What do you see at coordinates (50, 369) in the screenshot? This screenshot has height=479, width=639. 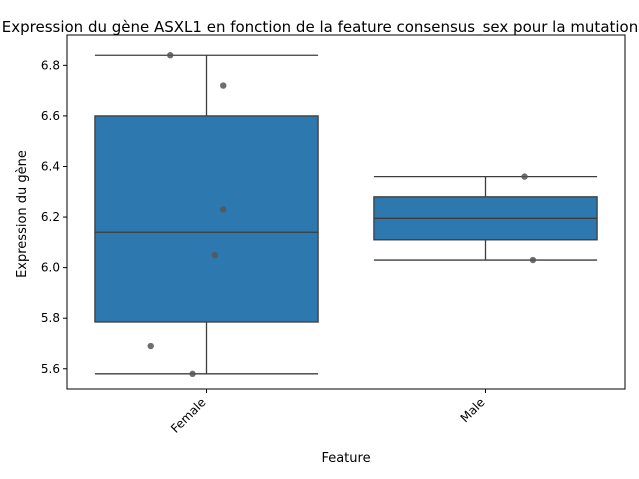 I see `y-tick-label: 5.6` at bounding box center [50, 369].